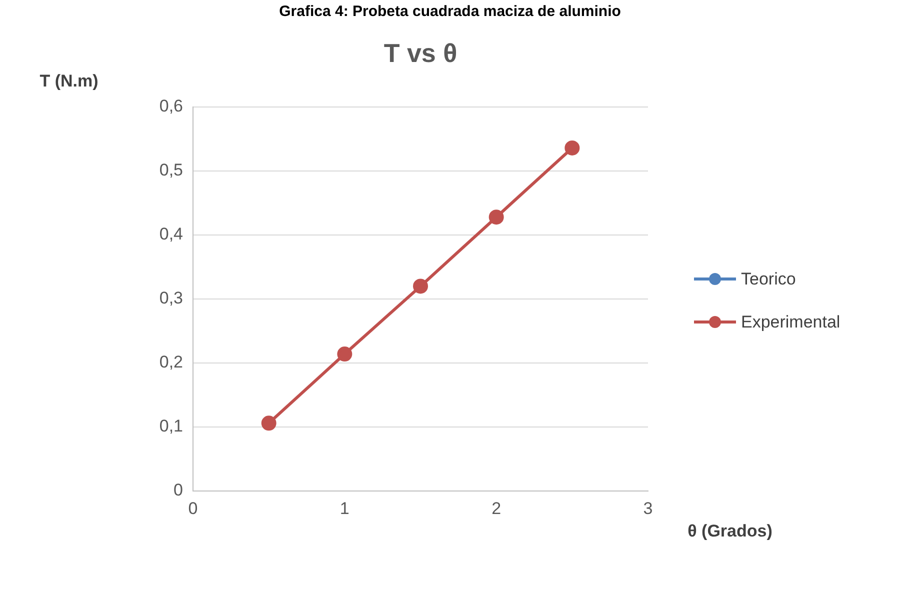 The height and width of the screenshot is (607, 901). Describe the element at coordinates (450, 11) in the screenshot. I see `chart-subtitle: Grafica 4: Probeta cuadrada maciza de aluminio` at that location.